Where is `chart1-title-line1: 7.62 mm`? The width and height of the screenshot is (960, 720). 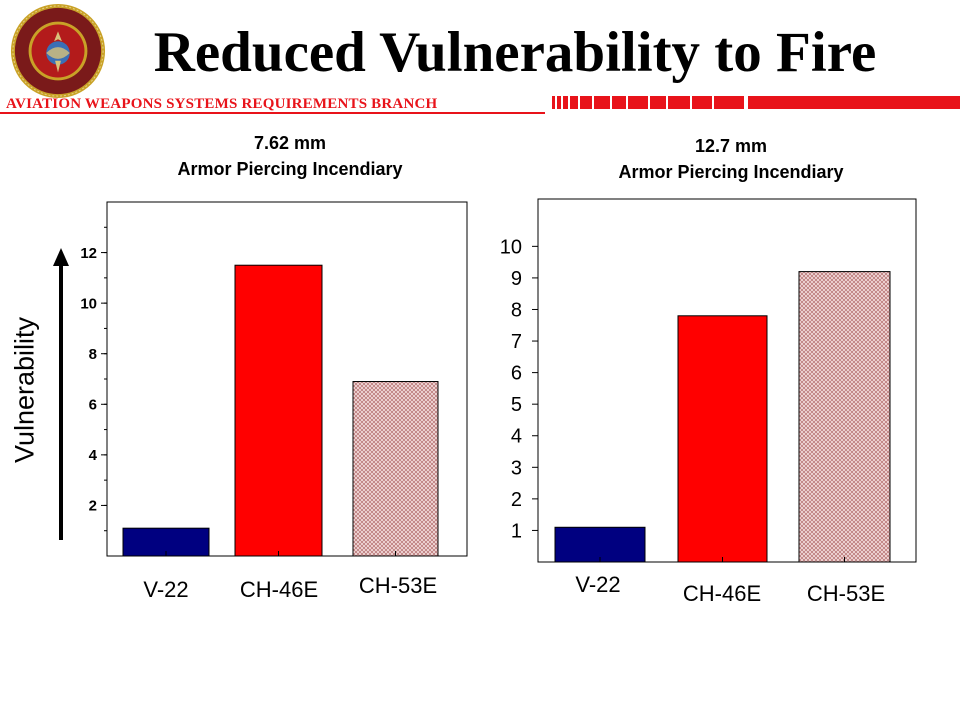
chart1-title-line1: 7.62 mm is located at coordinates (290, 143).